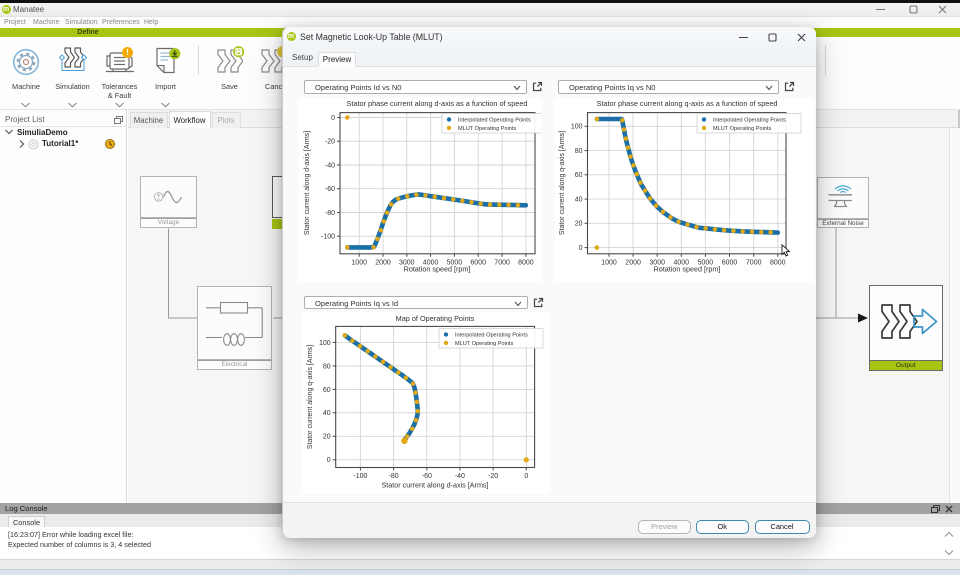 The image size is (960, 575). I want to click on svg-text: Map of Operating Points, so click(435, 318).